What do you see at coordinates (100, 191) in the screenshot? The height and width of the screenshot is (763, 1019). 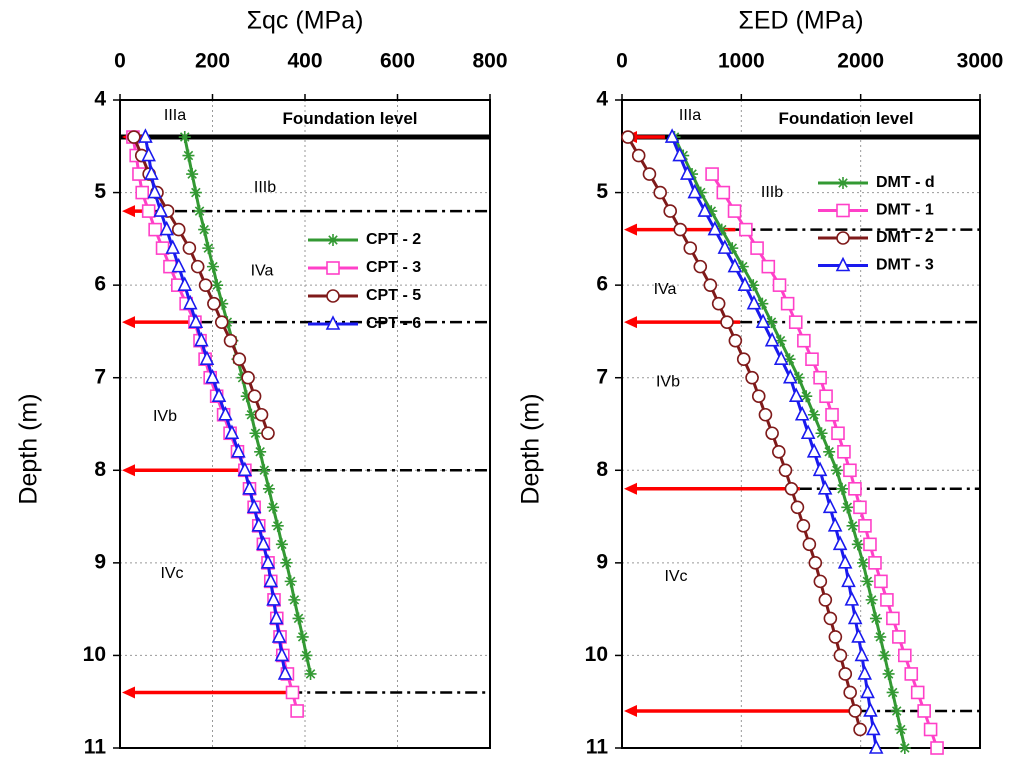 I see `y-tick-label: 5` at bounding box center [100, 191].